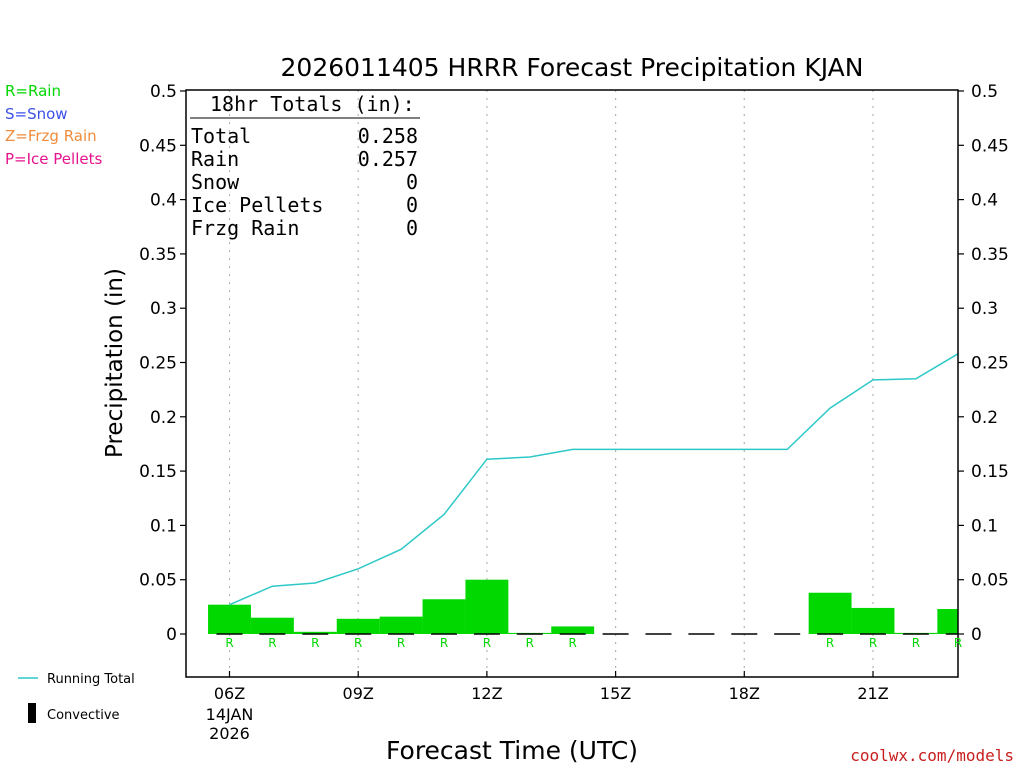 The image size is (1024, 768). What do you see at coordinates (984, 201) in the screenshot?
I see `y-tick-label-right: 0.4` at bounding box center [984, 201].